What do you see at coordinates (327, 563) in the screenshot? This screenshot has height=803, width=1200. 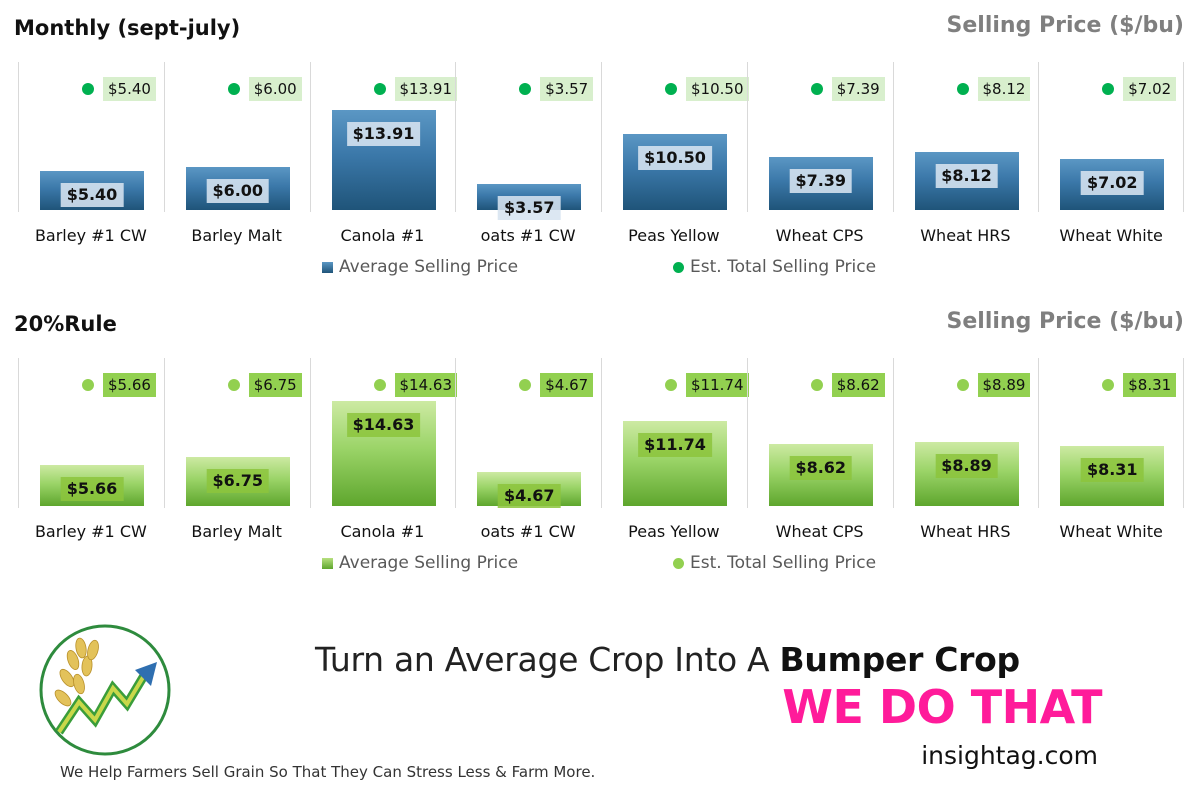 I see `legend-bar-swatch` at bounding box center [327, 563].